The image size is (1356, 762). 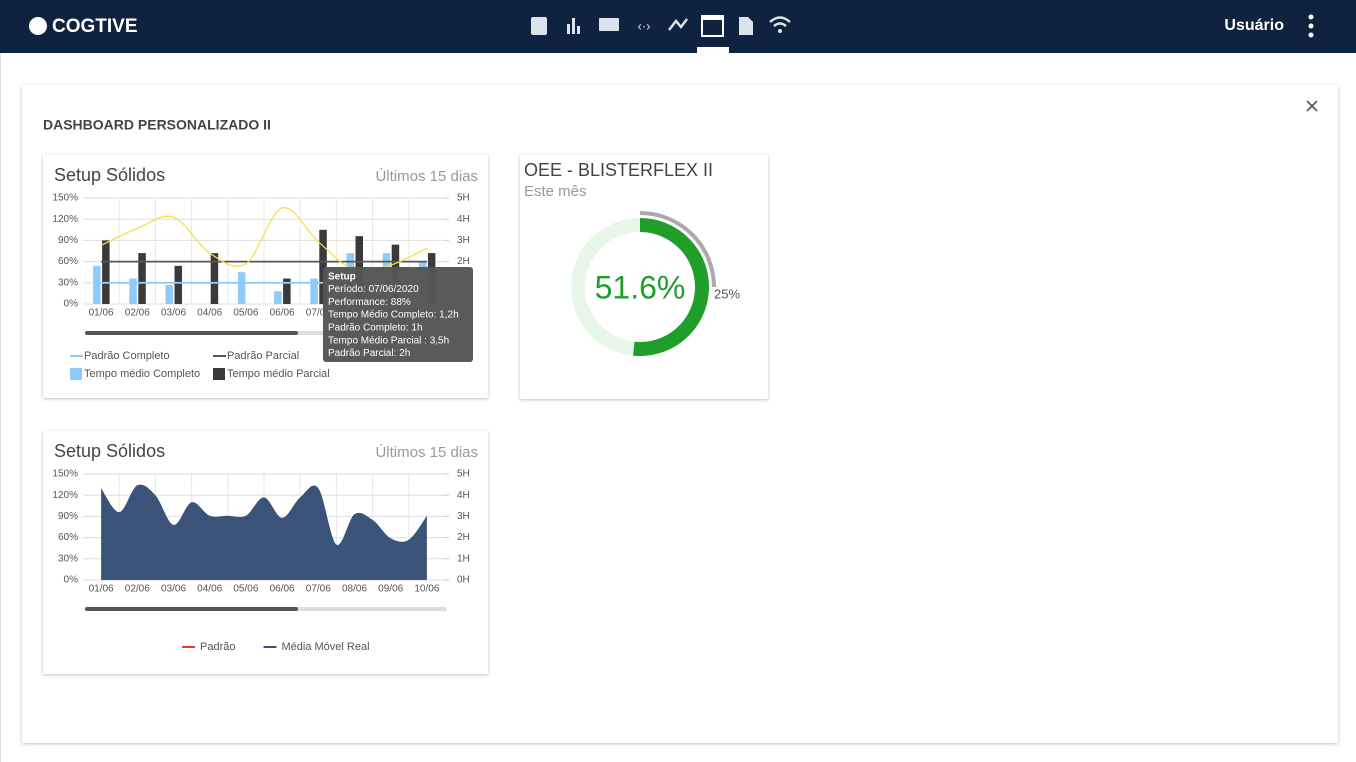 What do you see at coordinates (264, 532) in the screenshot?
I see `area` at bounding box center [264, 532].